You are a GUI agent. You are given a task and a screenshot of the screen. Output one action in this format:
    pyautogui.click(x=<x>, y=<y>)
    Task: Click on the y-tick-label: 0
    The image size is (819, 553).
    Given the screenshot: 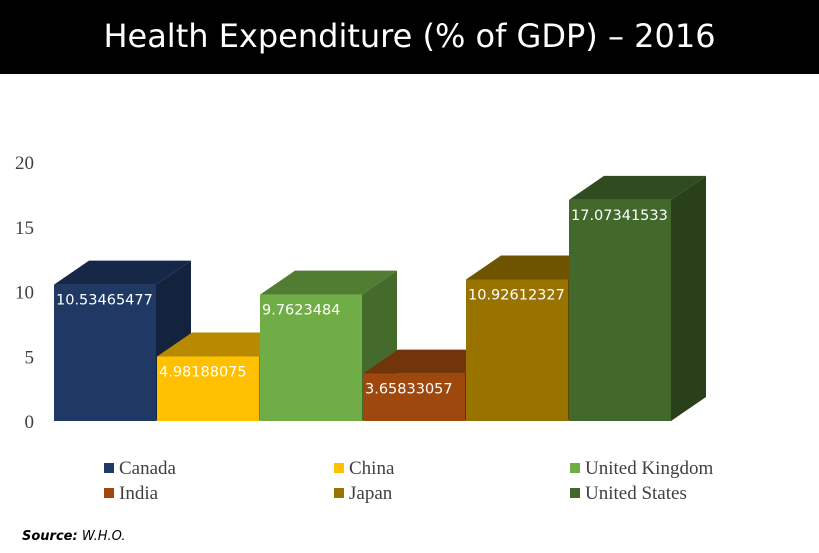 What is the action you would take?
    pyautogui.click(x=30, y=422)
    